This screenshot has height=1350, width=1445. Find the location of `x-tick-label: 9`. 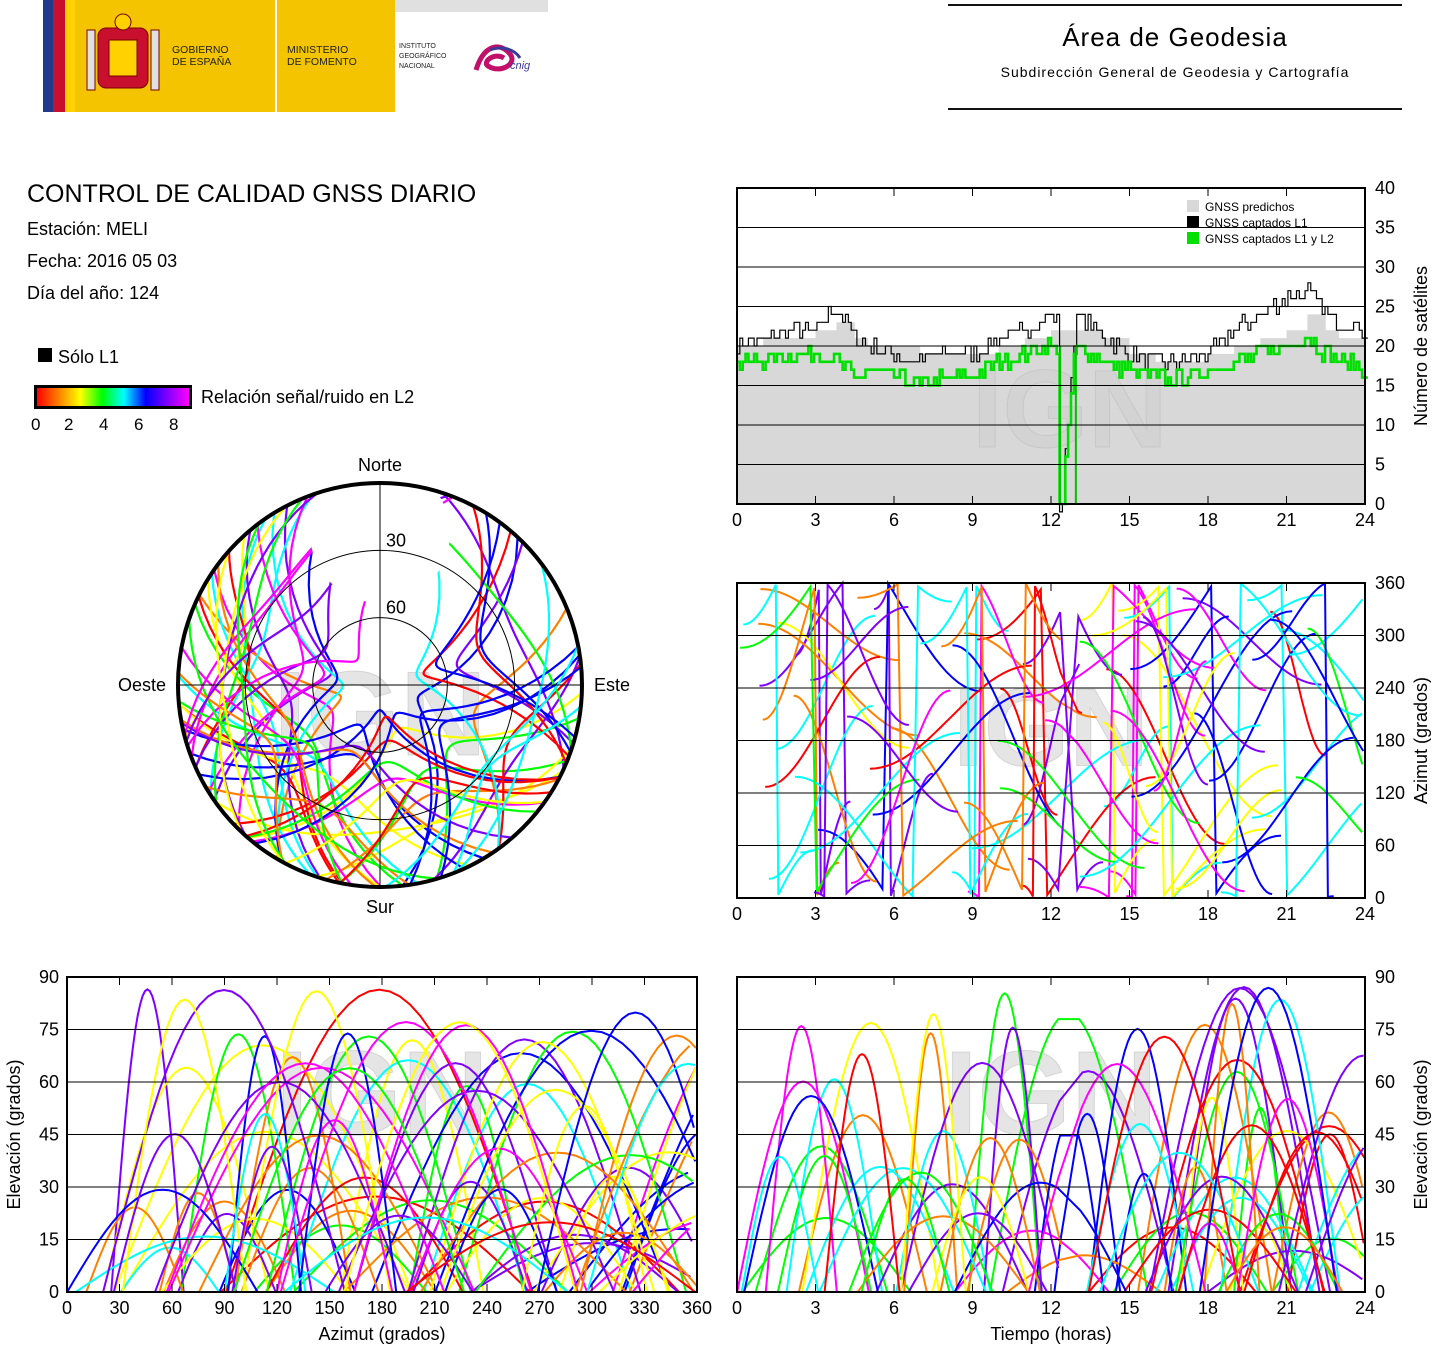

x-tick-label: 9 is located at coordinates (972, 914).